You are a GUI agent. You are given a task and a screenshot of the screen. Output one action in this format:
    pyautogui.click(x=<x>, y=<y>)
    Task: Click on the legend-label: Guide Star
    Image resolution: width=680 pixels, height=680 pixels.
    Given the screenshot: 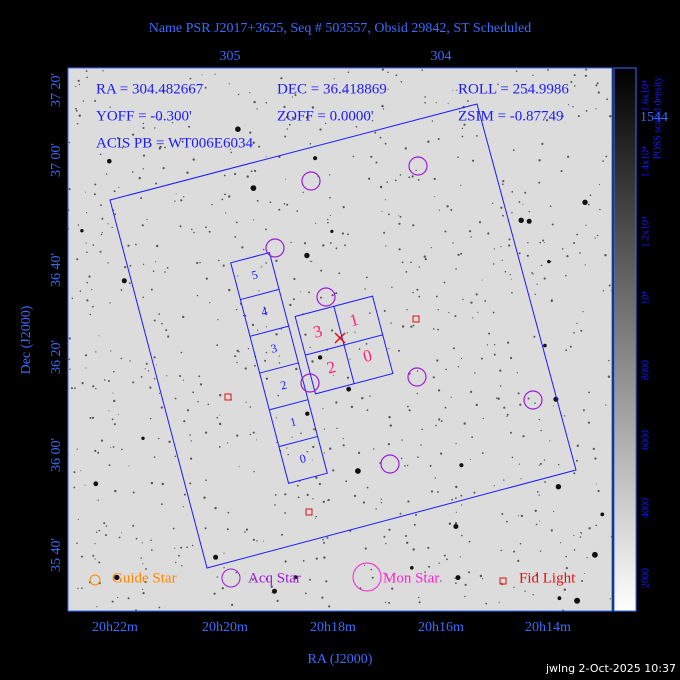 What is the action you would take?
    pyautogui.click(x=144, y=578)
    